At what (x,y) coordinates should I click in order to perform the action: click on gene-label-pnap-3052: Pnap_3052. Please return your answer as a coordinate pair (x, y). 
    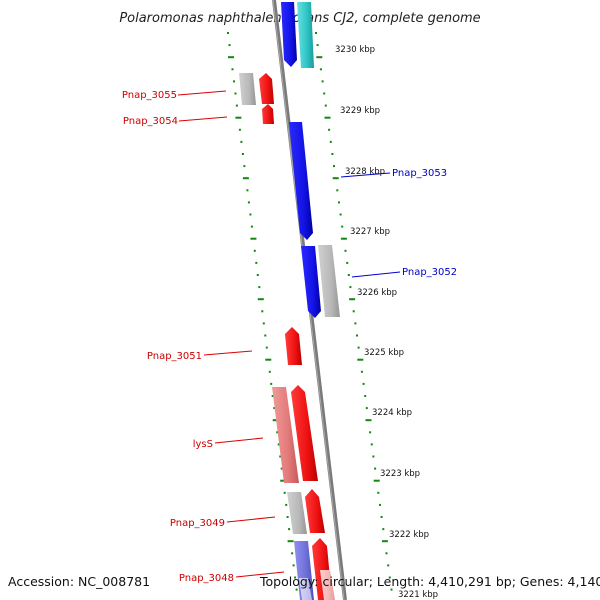
    Looking at the image, I should click on (429, 272).